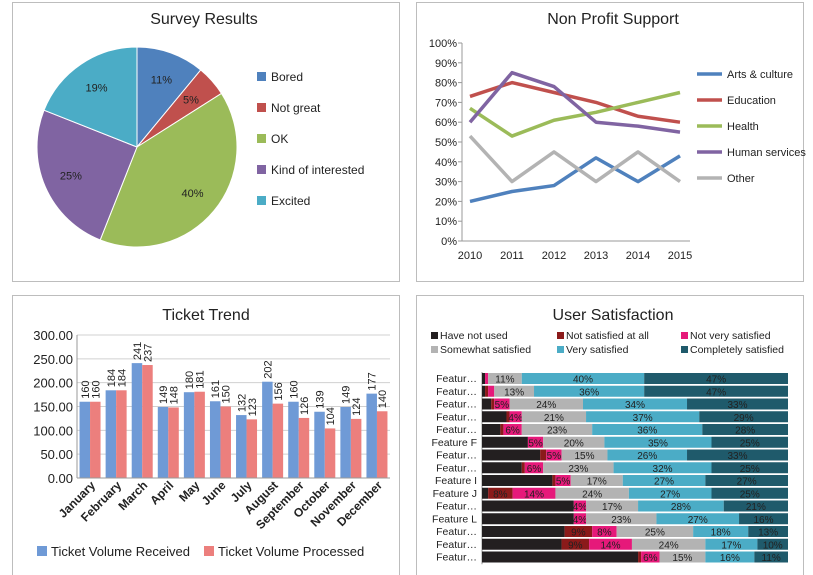  I want to click on segment-data-label: 16%, so click(764, 520).